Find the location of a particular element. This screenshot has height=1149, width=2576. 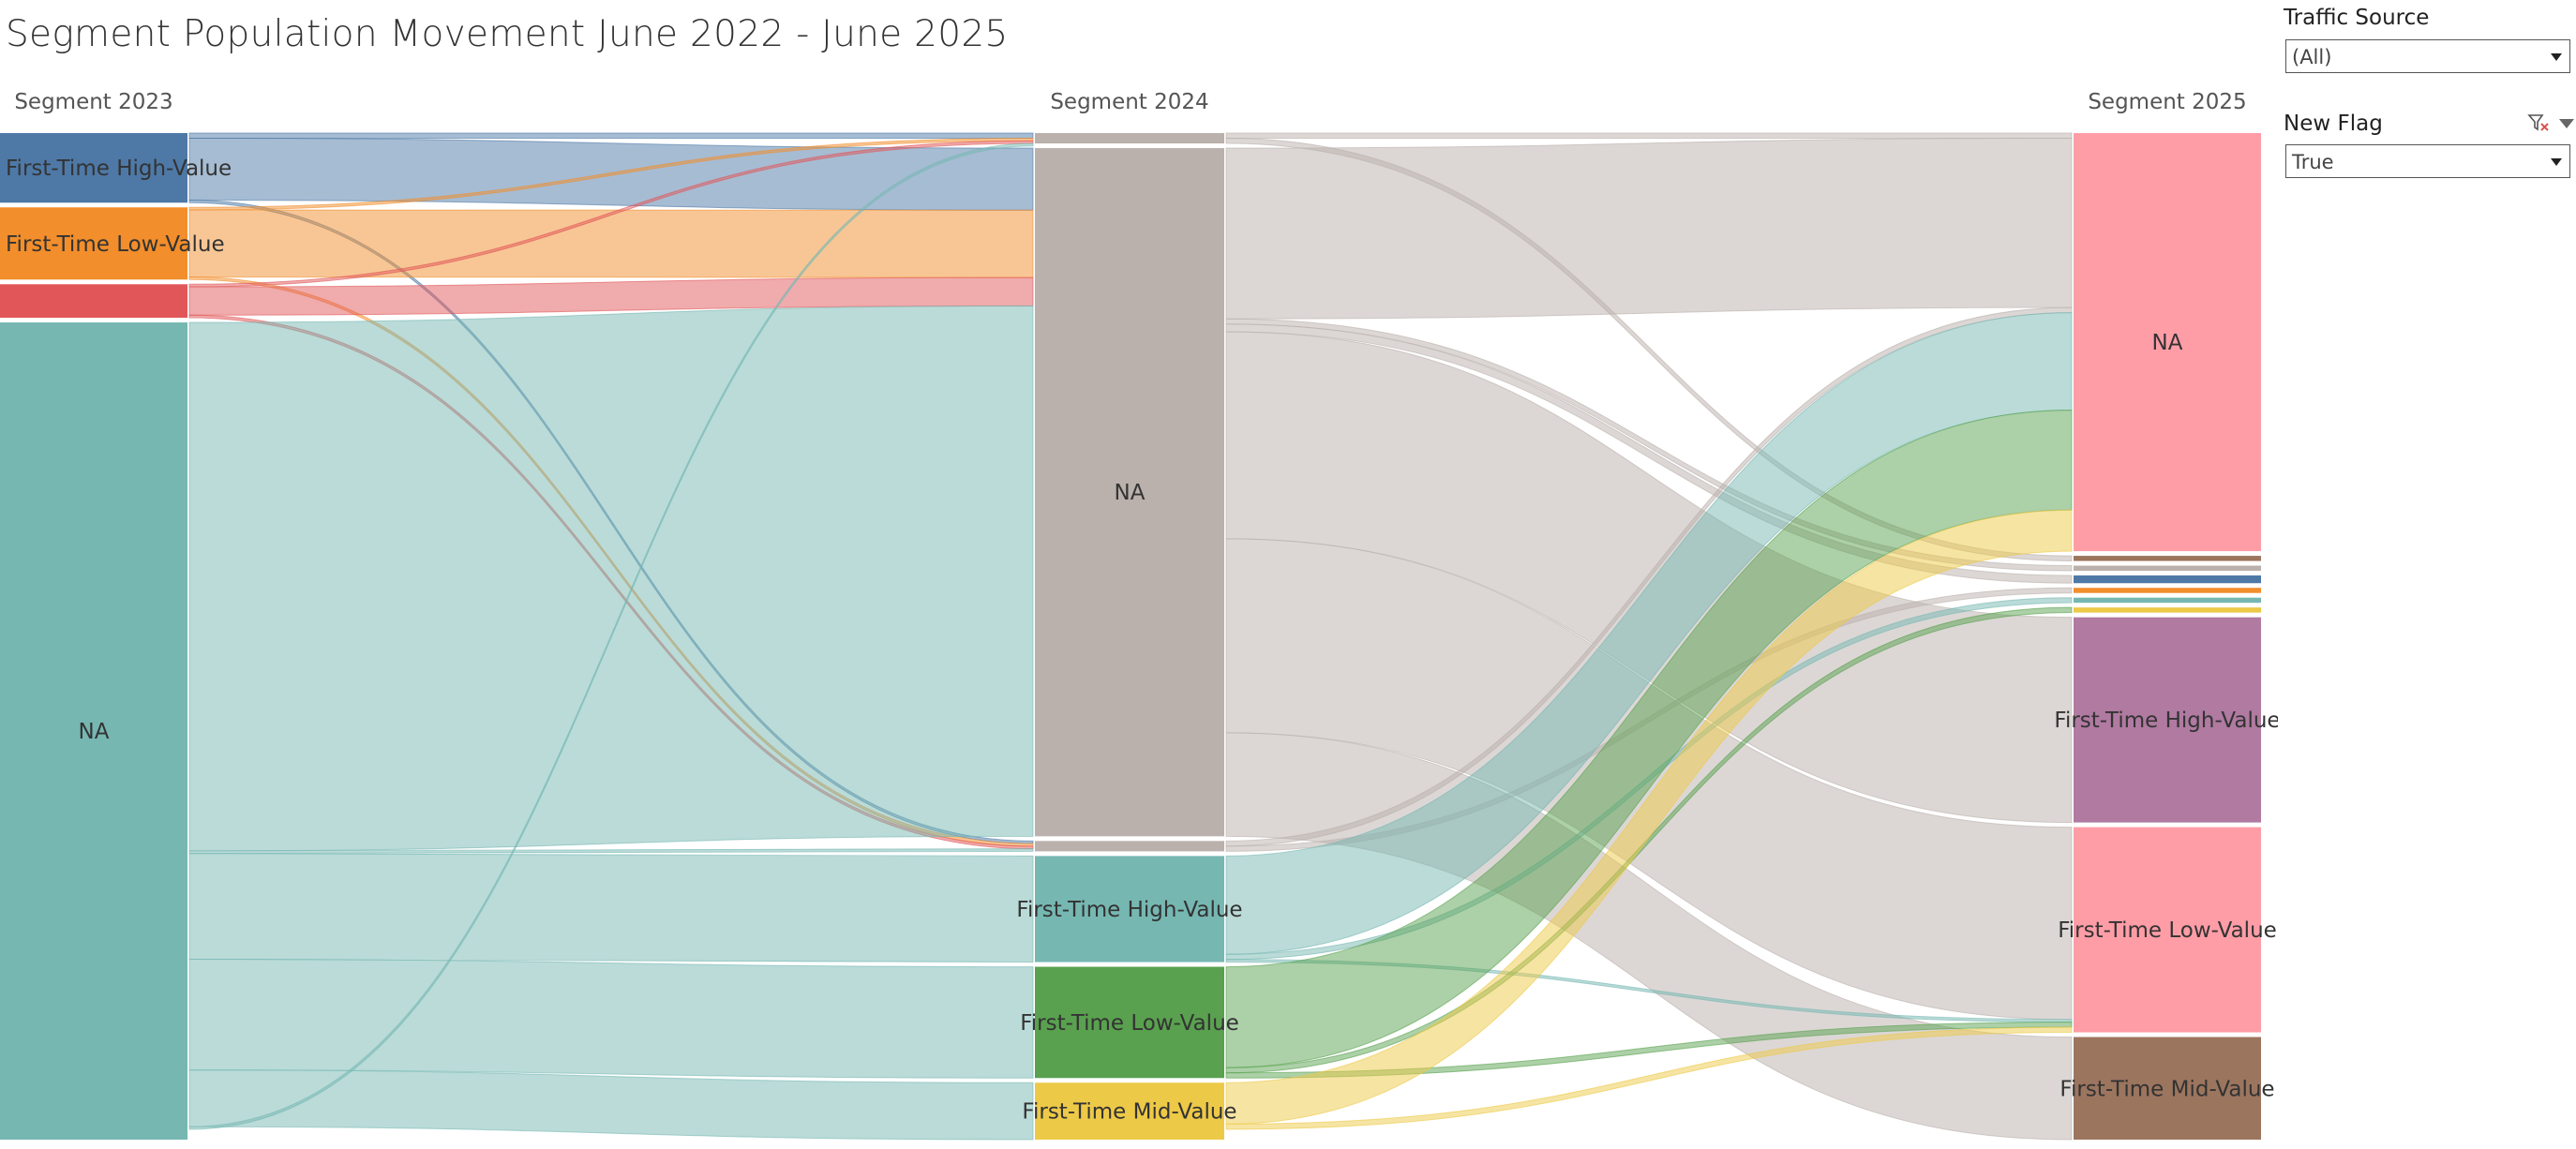

node-label-c_na: NA is located at coordinates (2168, 343).